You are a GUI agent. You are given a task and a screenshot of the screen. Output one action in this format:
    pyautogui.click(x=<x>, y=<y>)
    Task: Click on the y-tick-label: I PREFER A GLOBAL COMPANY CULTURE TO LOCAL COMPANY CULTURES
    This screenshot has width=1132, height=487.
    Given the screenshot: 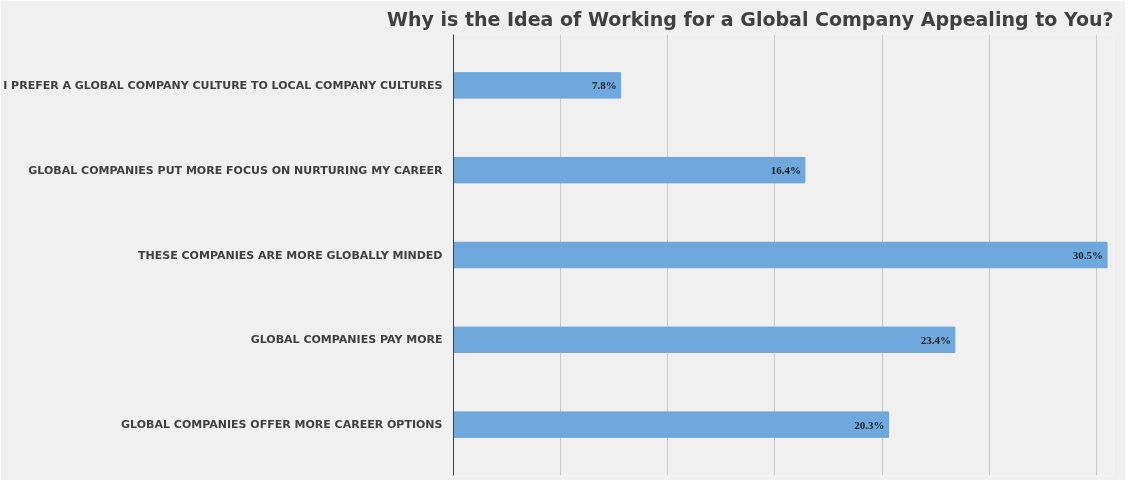 What is the action you would take?
    pyautogui.click(x=223, y=85)
    